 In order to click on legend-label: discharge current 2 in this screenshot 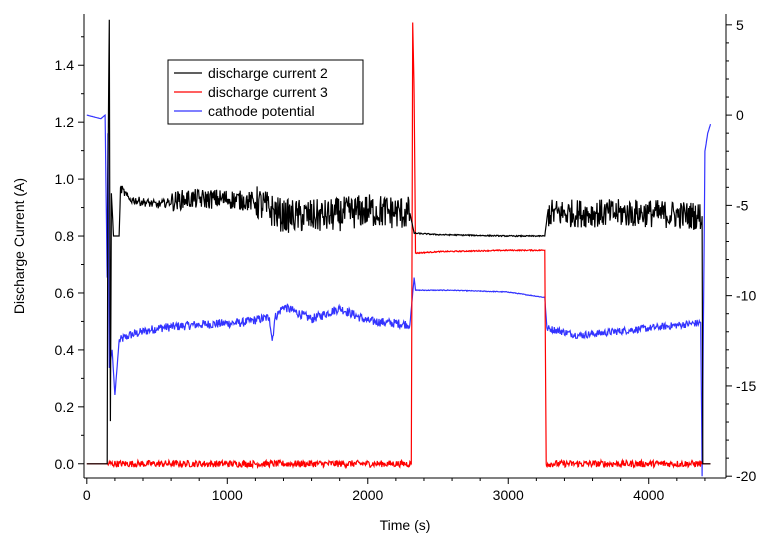, I will do `click(268, 73)`.